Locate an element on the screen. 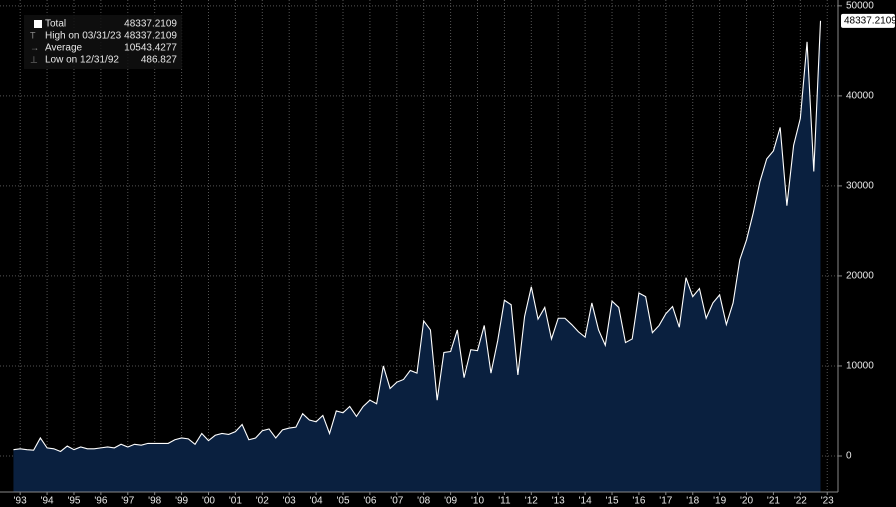  y-tick-label: 40000 is located at coordinates (860, 96).